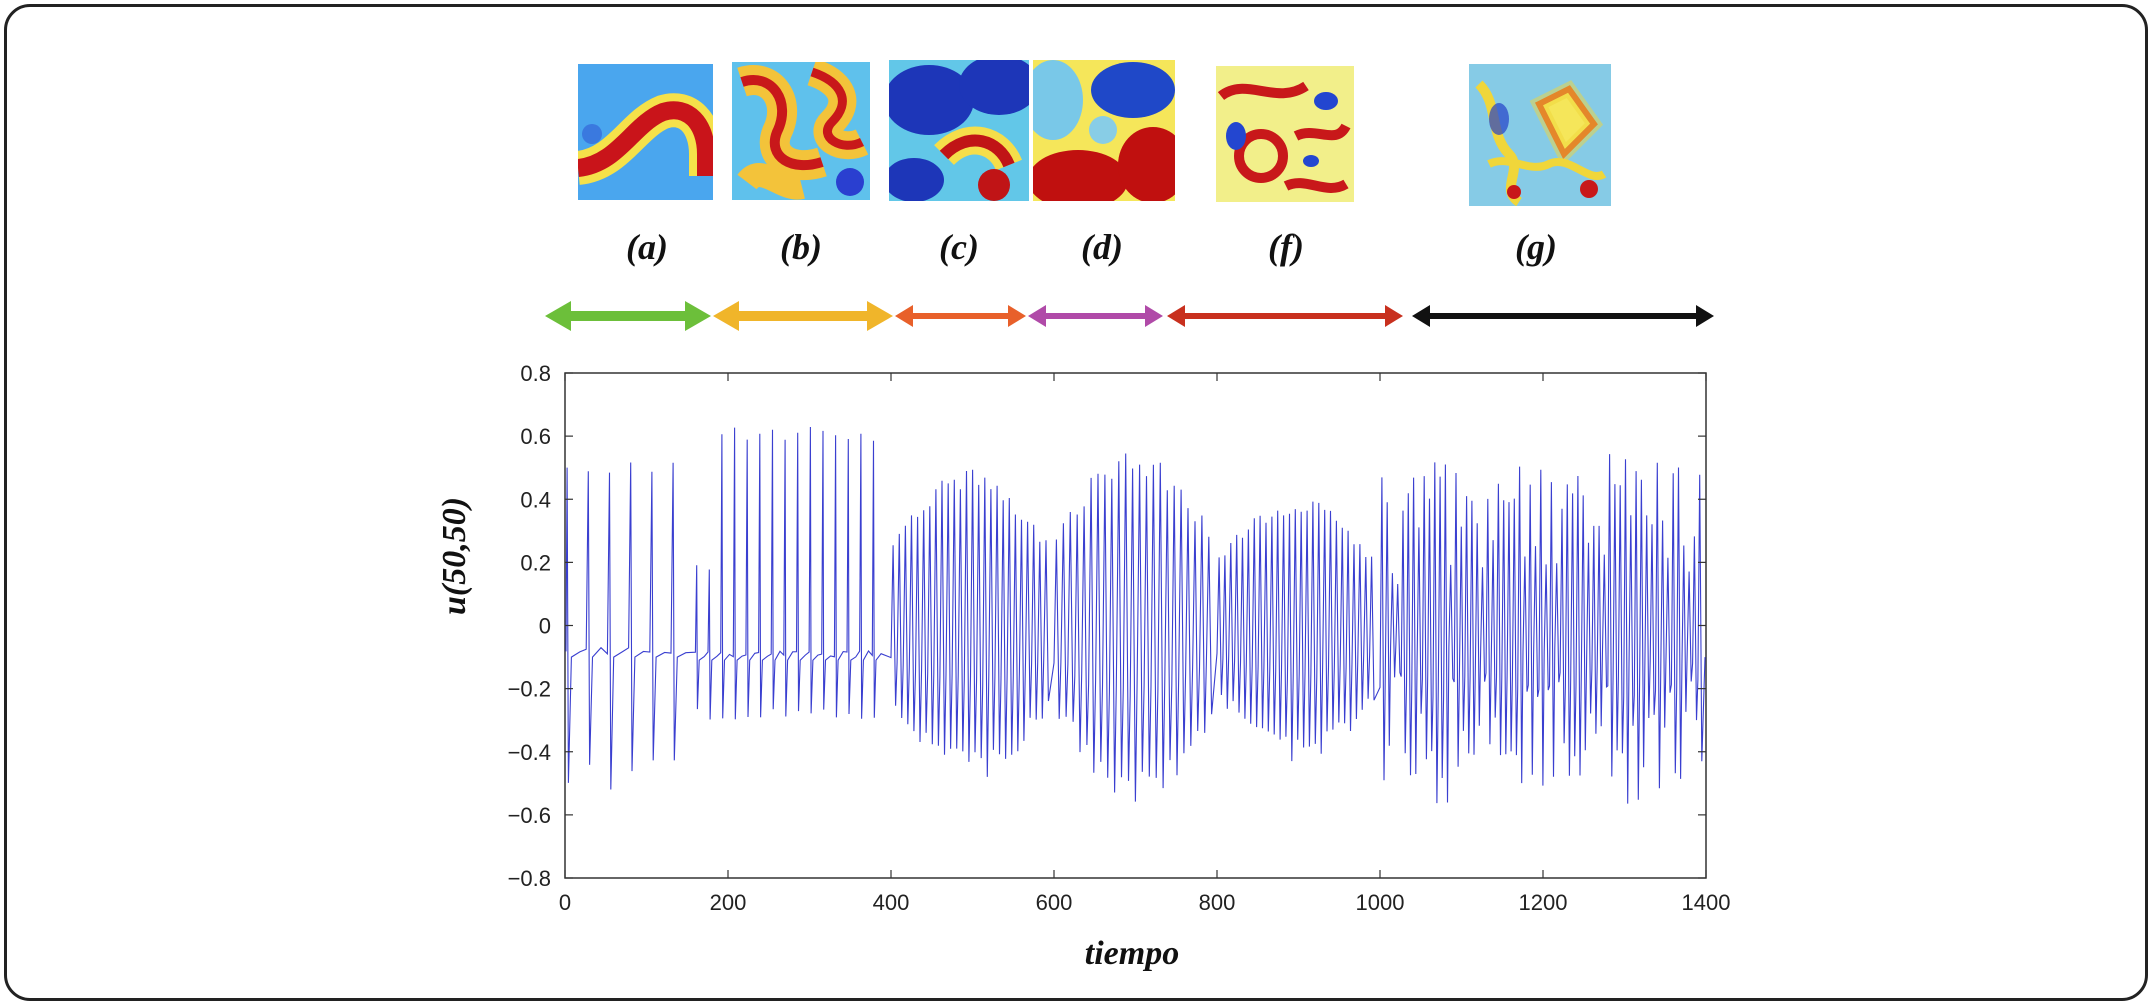 The height and width of the screenshot is (1003, 2152). Describe the element at coordinates (535, 373) in the screenshot. I see `y-tick-label: 0.8` at that location.